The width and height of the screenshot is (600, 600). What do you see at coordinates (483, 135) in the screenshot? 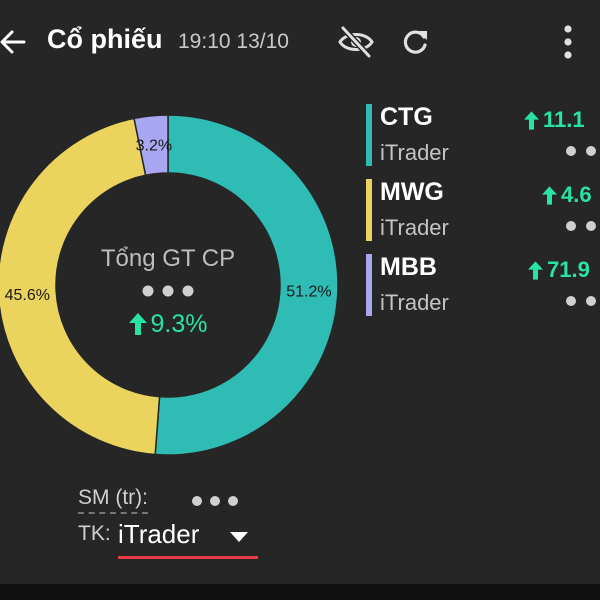
I see `legend-item-ctg: CTG iTrader 11.1` at bounding box center [483, 135].